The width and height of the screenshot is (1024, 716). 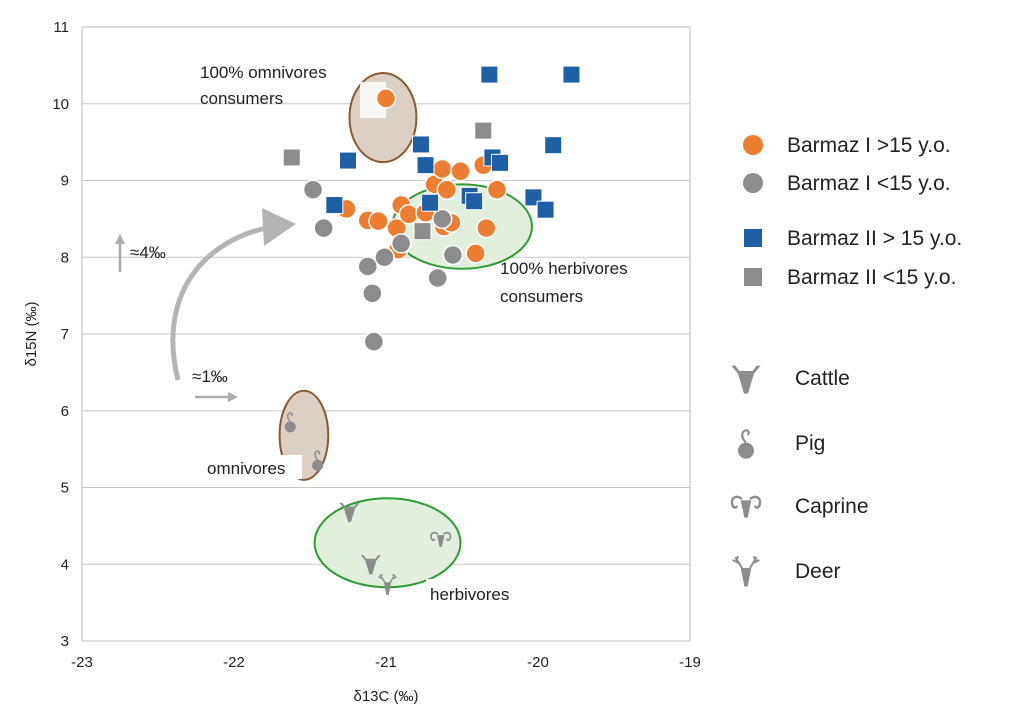 I want to click on human-points, so click(x=431, y=208).